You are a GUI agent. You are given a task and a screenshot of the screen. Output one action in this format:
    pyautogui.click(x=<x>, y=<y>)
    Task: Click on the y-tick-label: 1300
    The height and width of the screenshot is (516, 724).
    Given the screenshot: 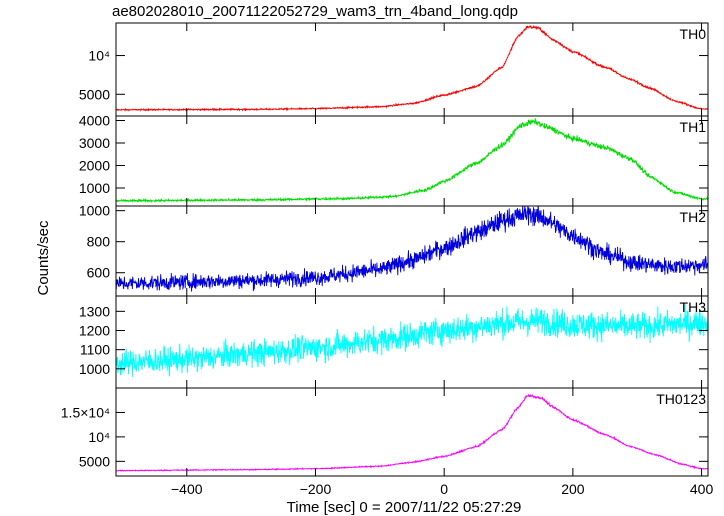 What is the action you would take?
    pyautogui.click(x=94, y=311)
    